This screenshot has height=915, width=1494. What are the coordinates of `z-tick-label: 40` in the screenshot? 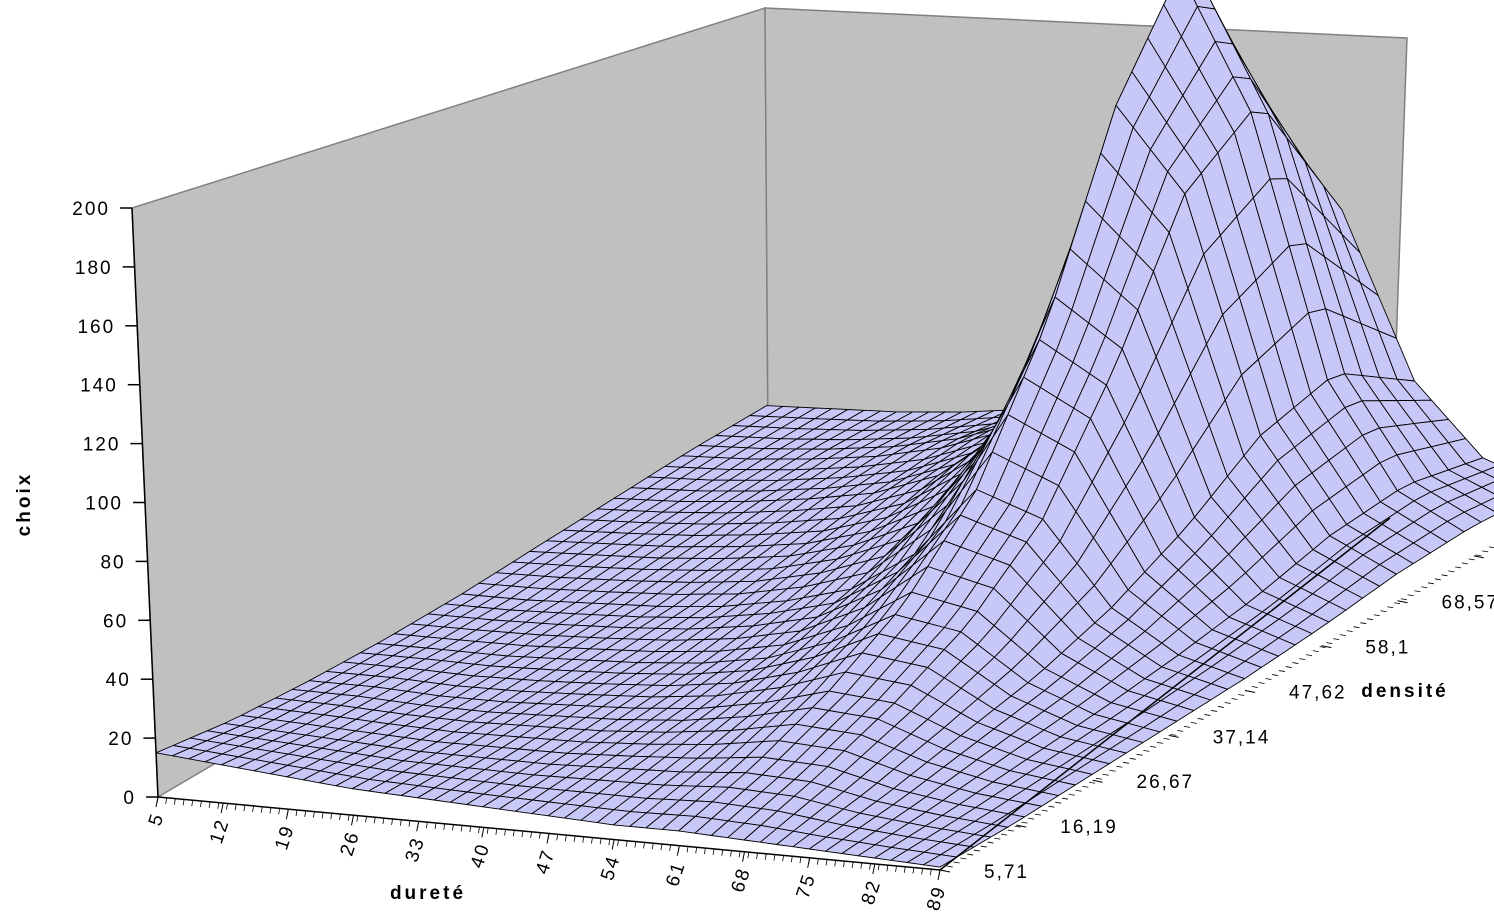 It's located at (118, 680).